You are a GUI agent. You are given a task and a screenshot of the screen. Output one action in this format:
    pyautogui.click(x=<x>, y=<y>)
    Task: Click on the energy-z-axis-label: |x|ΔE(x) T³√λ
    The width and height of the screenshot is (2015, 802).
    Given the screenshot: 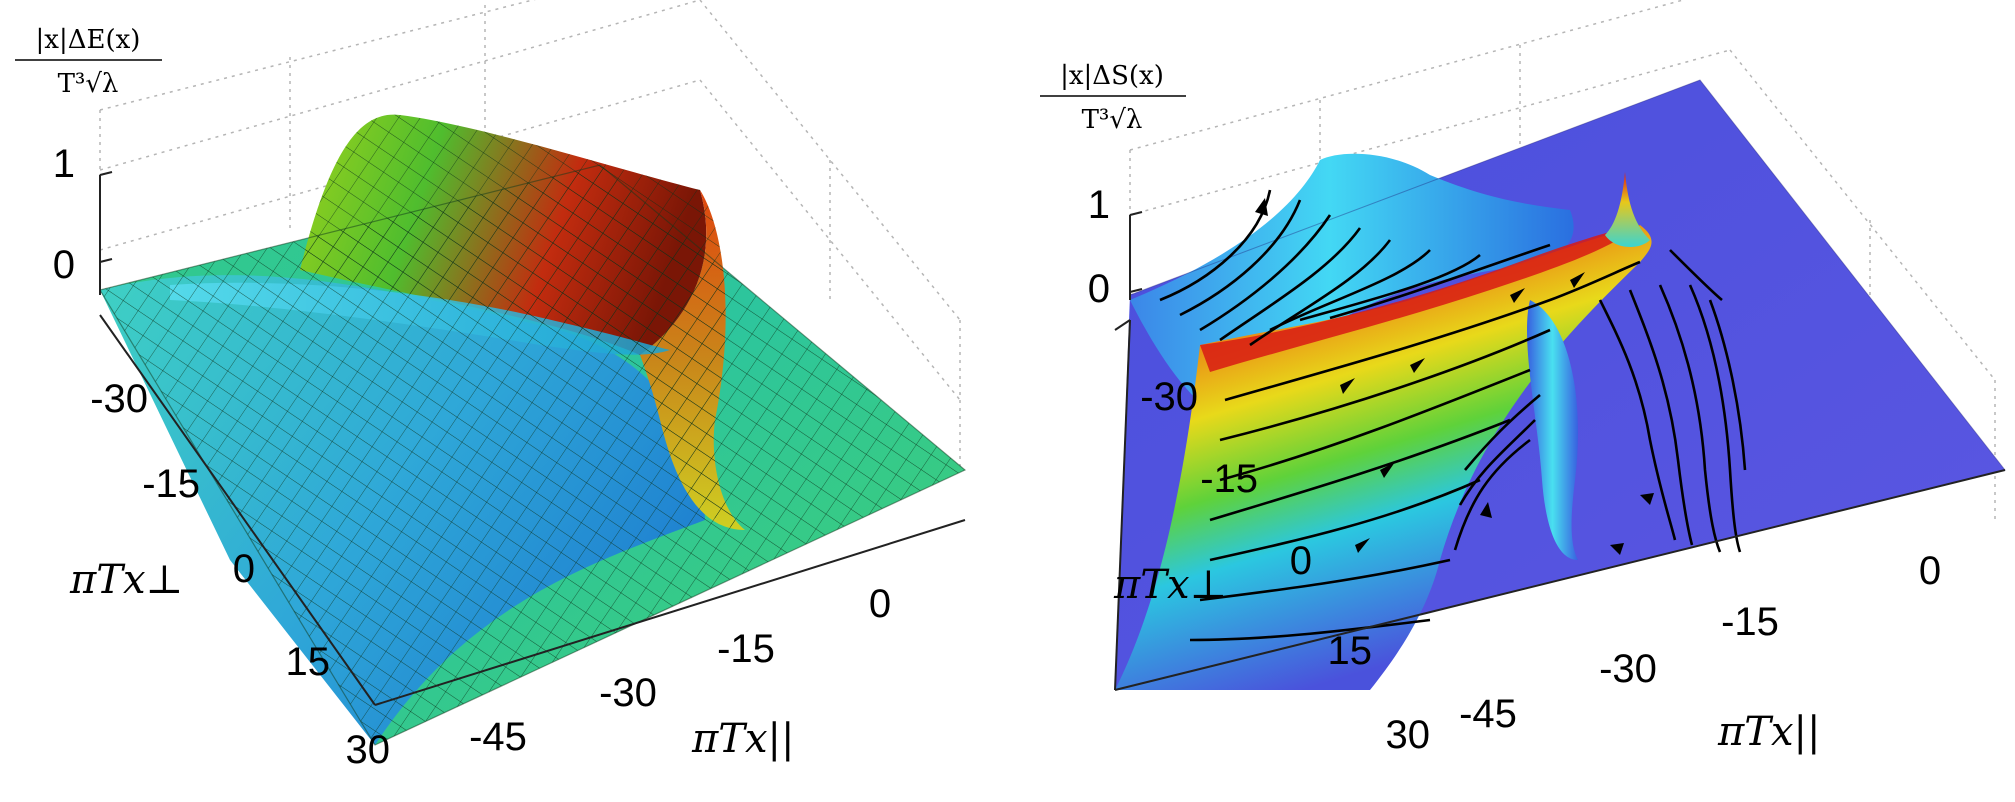 What is the action you would take?
    pyautogui.click(x=88, y=62)
    